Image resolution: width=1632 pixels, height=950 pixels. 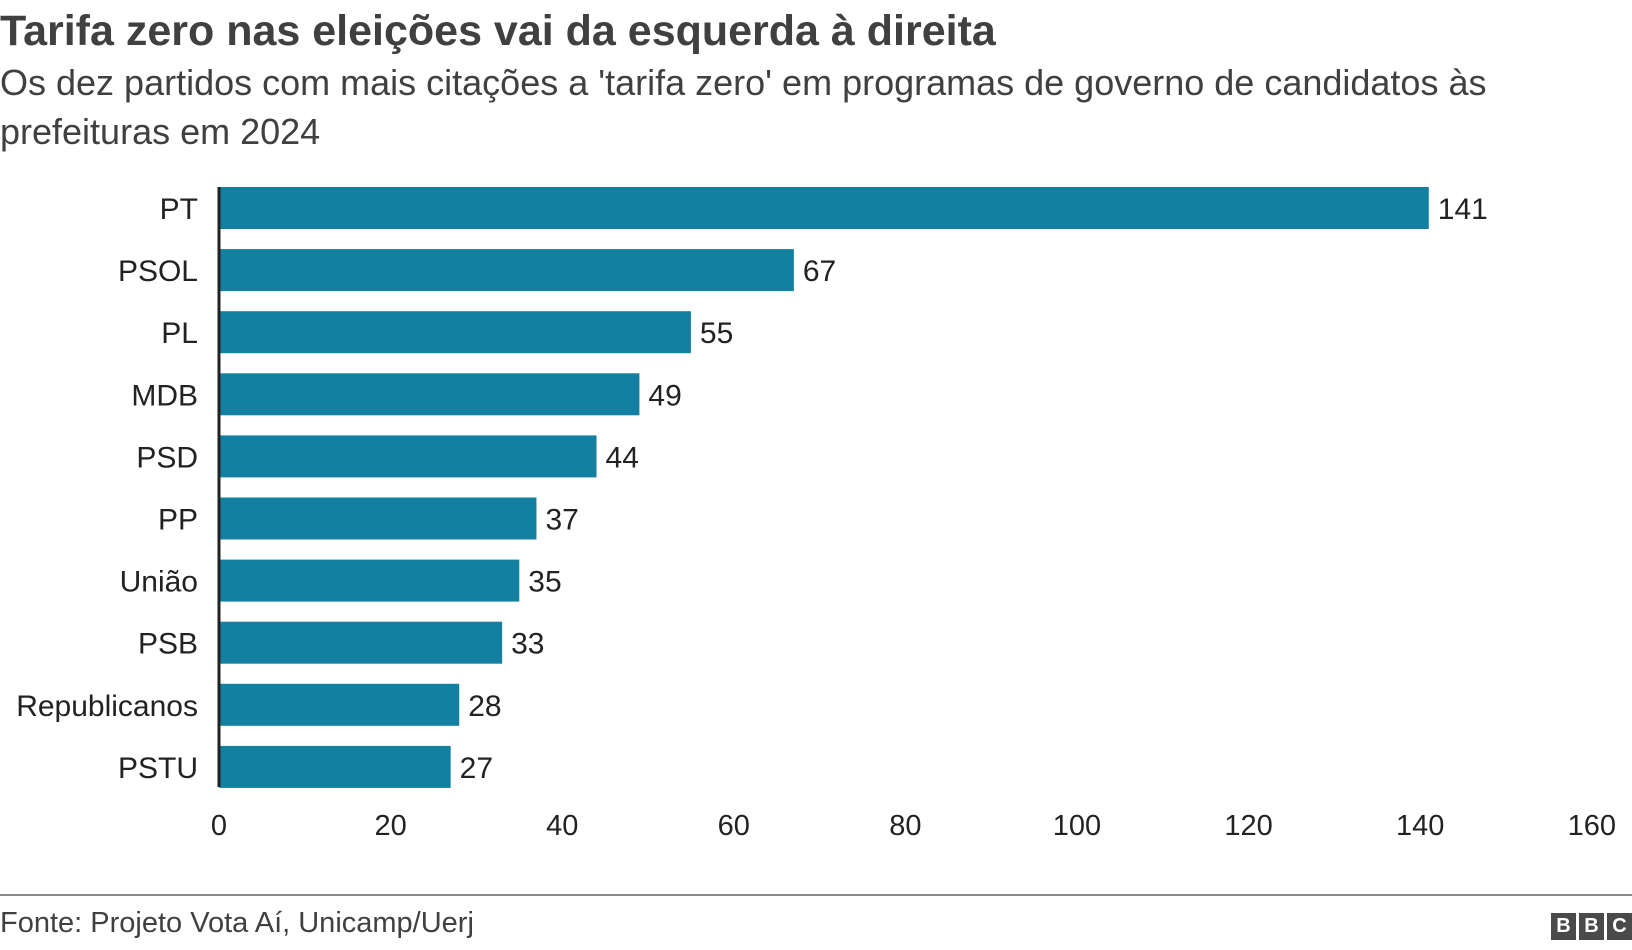 I want to click on value-label-pt: 141, so click(x=1463, y=209).